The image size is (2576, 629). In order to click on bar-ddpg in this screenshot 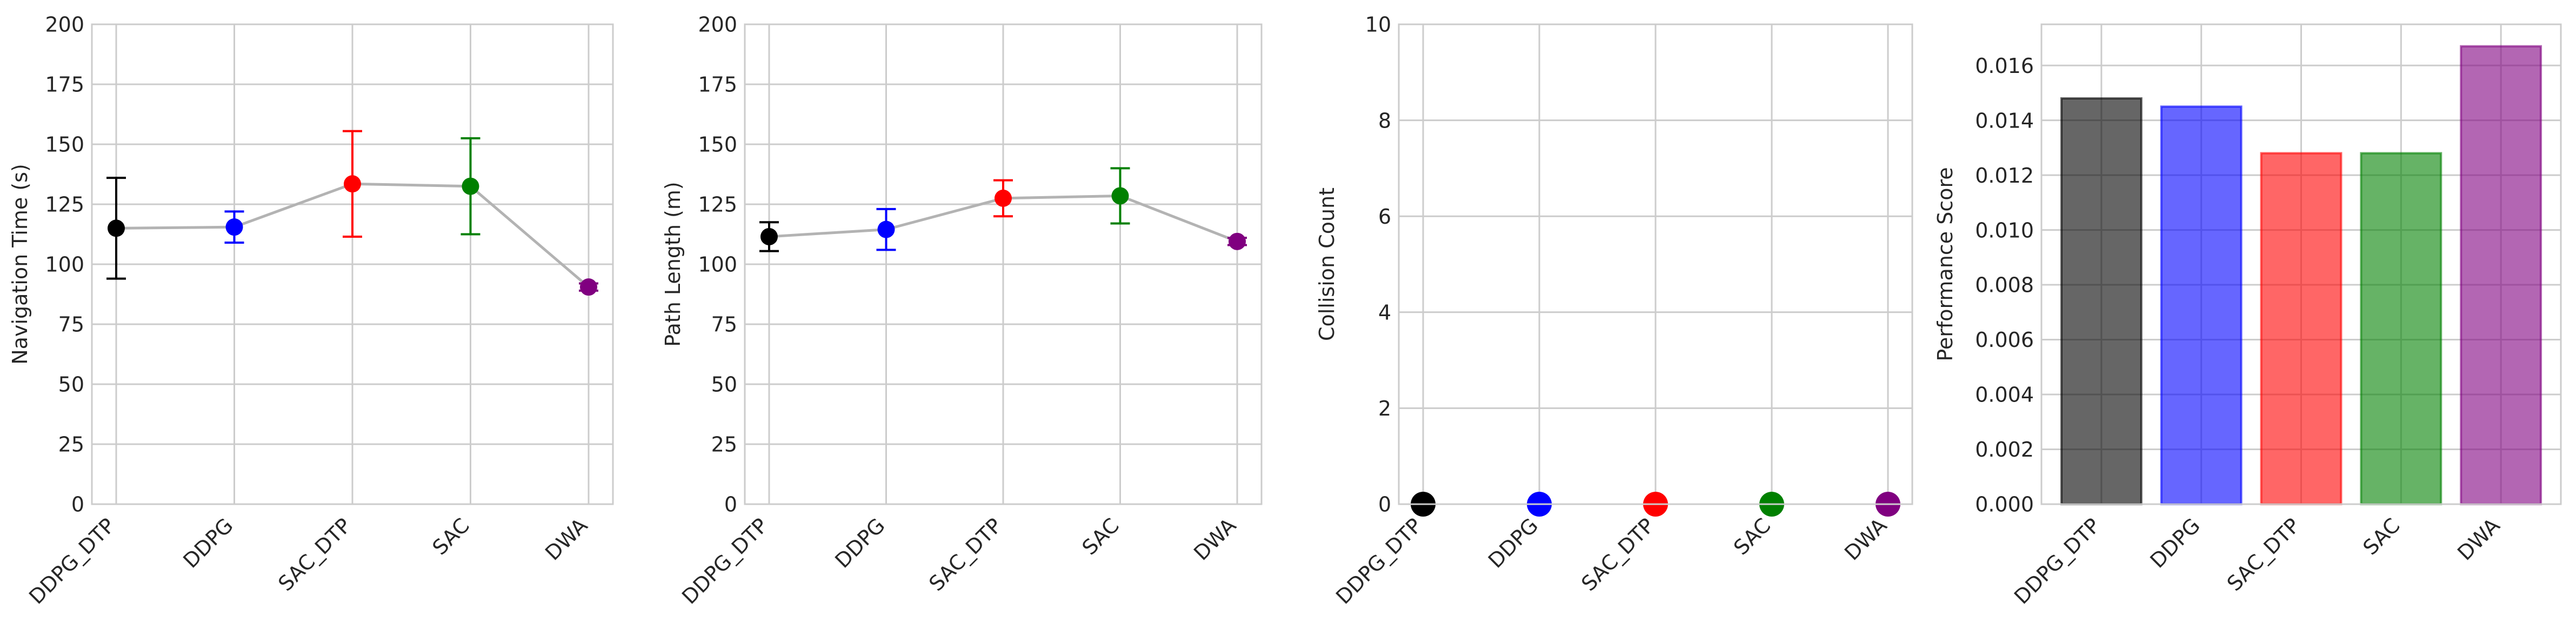, I will do `click(2201, 305)`.